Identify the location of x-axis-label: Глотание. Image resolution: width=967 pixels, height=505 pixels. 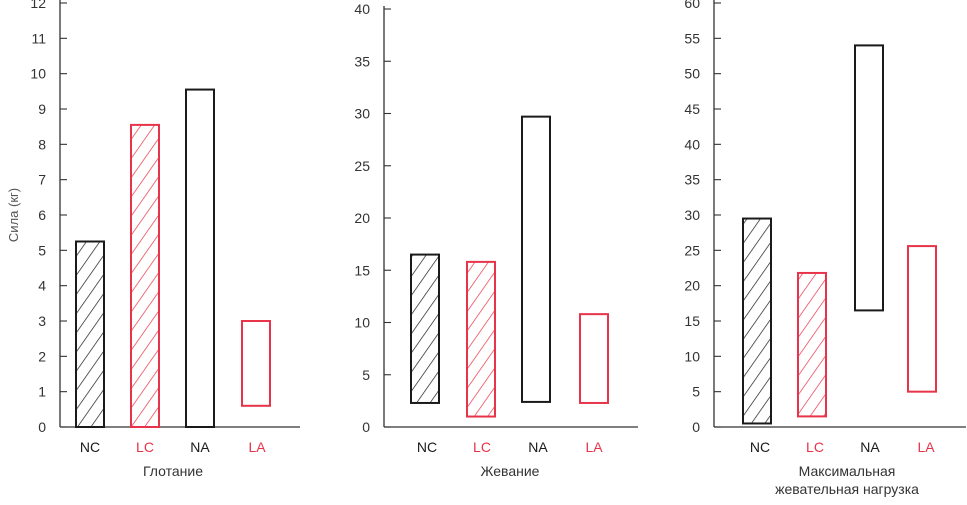
(173, 471).